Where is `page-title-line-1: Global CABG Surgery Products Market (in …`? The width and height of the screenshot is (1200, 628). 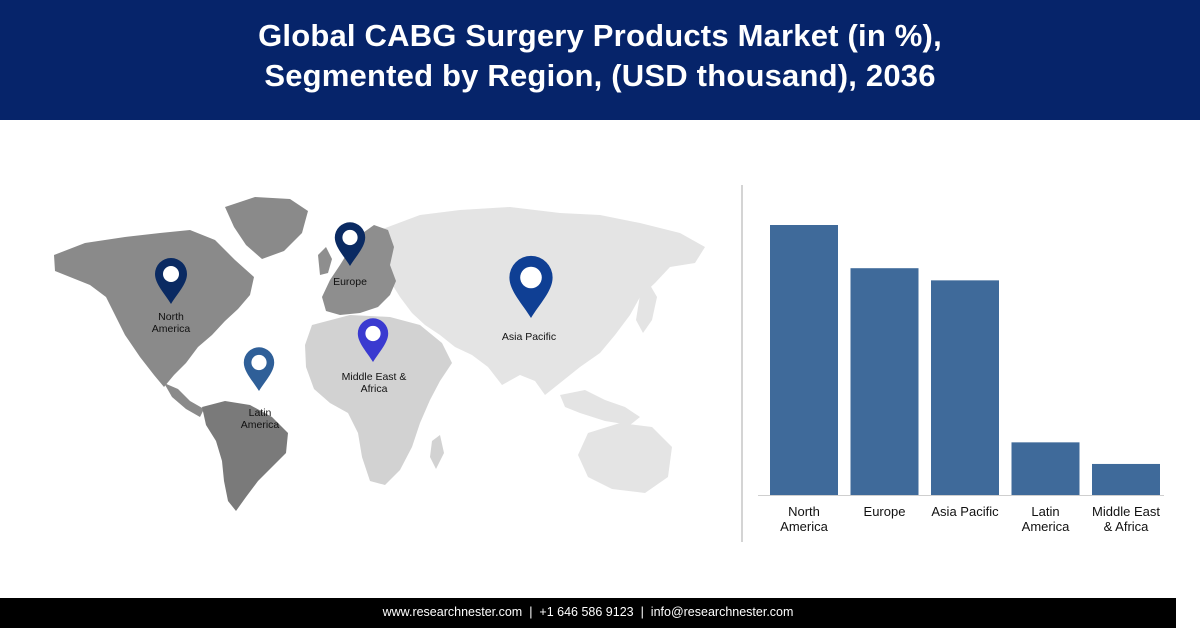
page-title-line-1: Global CABG Surgery Products Market (in … is located at coordinates (600, 35).